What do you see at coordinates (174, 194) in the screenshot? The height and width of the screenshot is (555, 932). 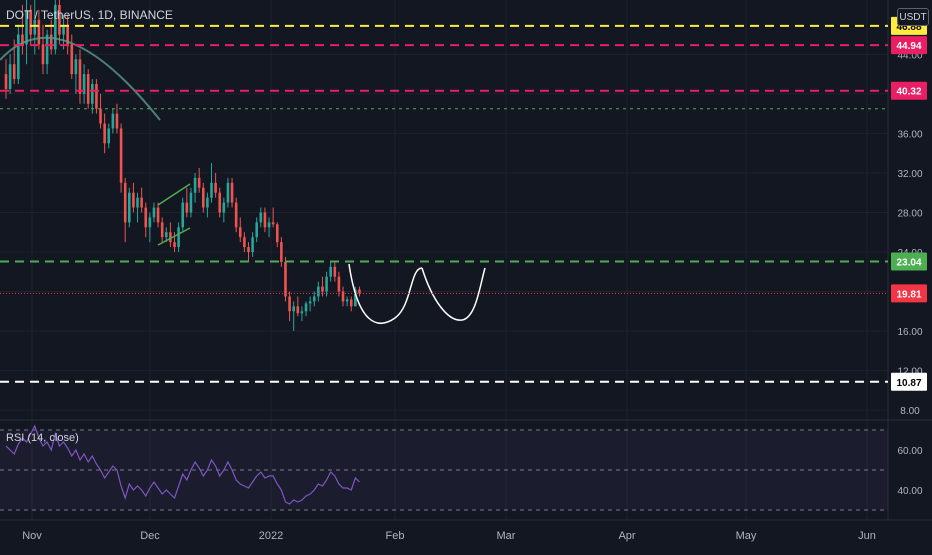 I see `trendline-upper` at bounding box center [174, 194].